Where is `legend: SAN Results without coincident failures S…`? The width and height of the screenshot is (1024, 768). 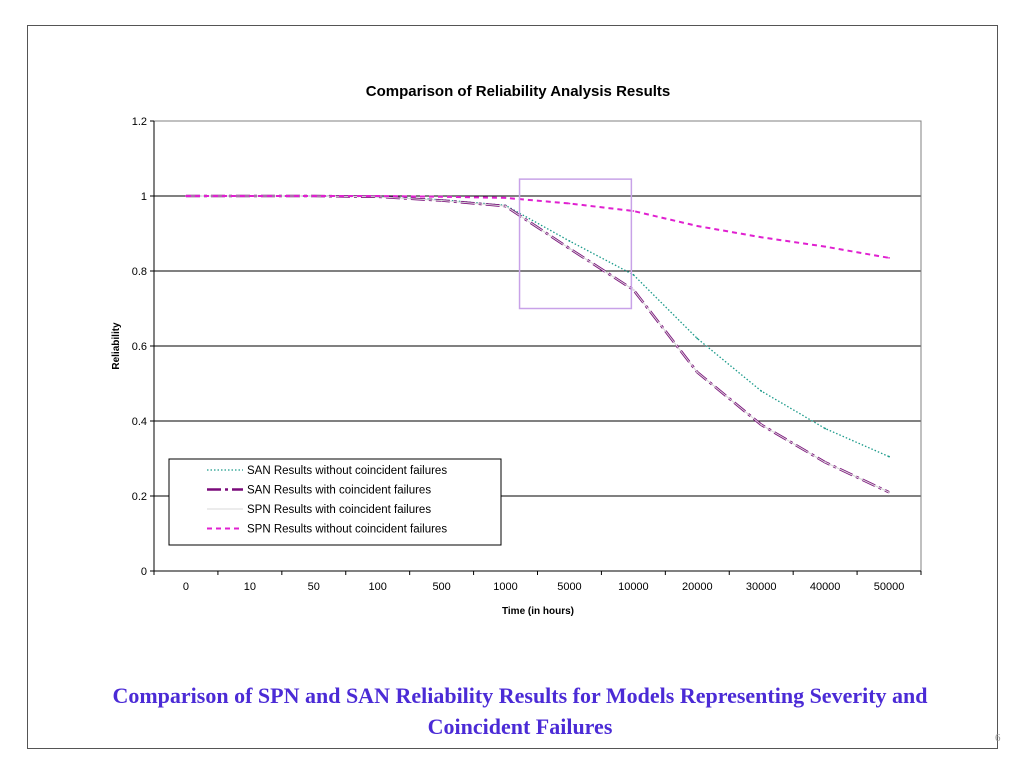 legend: SAN Results without coincident failures S… is located at coordinates (335, 502).